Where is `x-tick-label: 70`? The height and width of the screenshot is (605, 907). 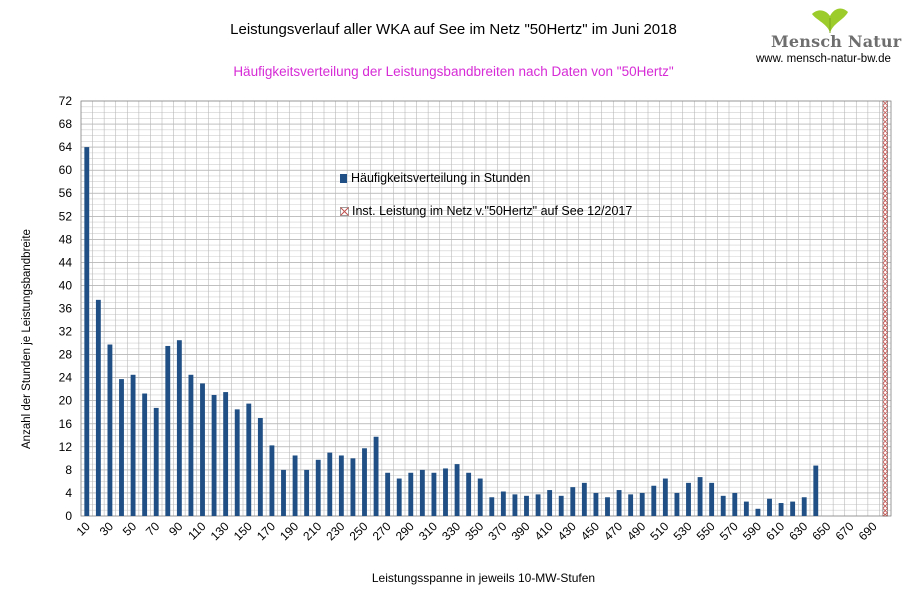 x-tick-label: 70 is located at coordinates (153, 529).